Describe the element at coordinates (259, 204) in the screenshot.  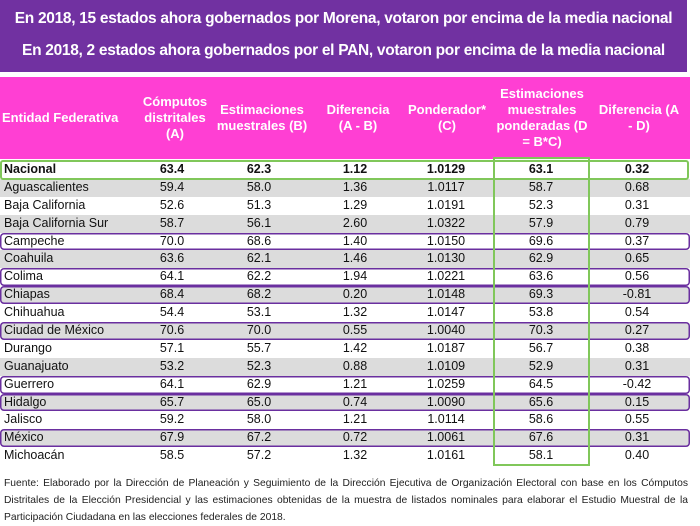
I see `cell-value: 51.3` at that location.